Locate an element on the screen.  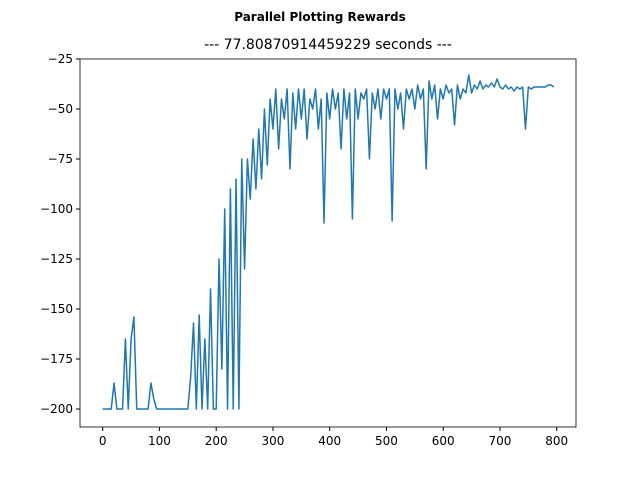
suptitle: Parallel Plotting Rewards is located at coordinates (320, 17).